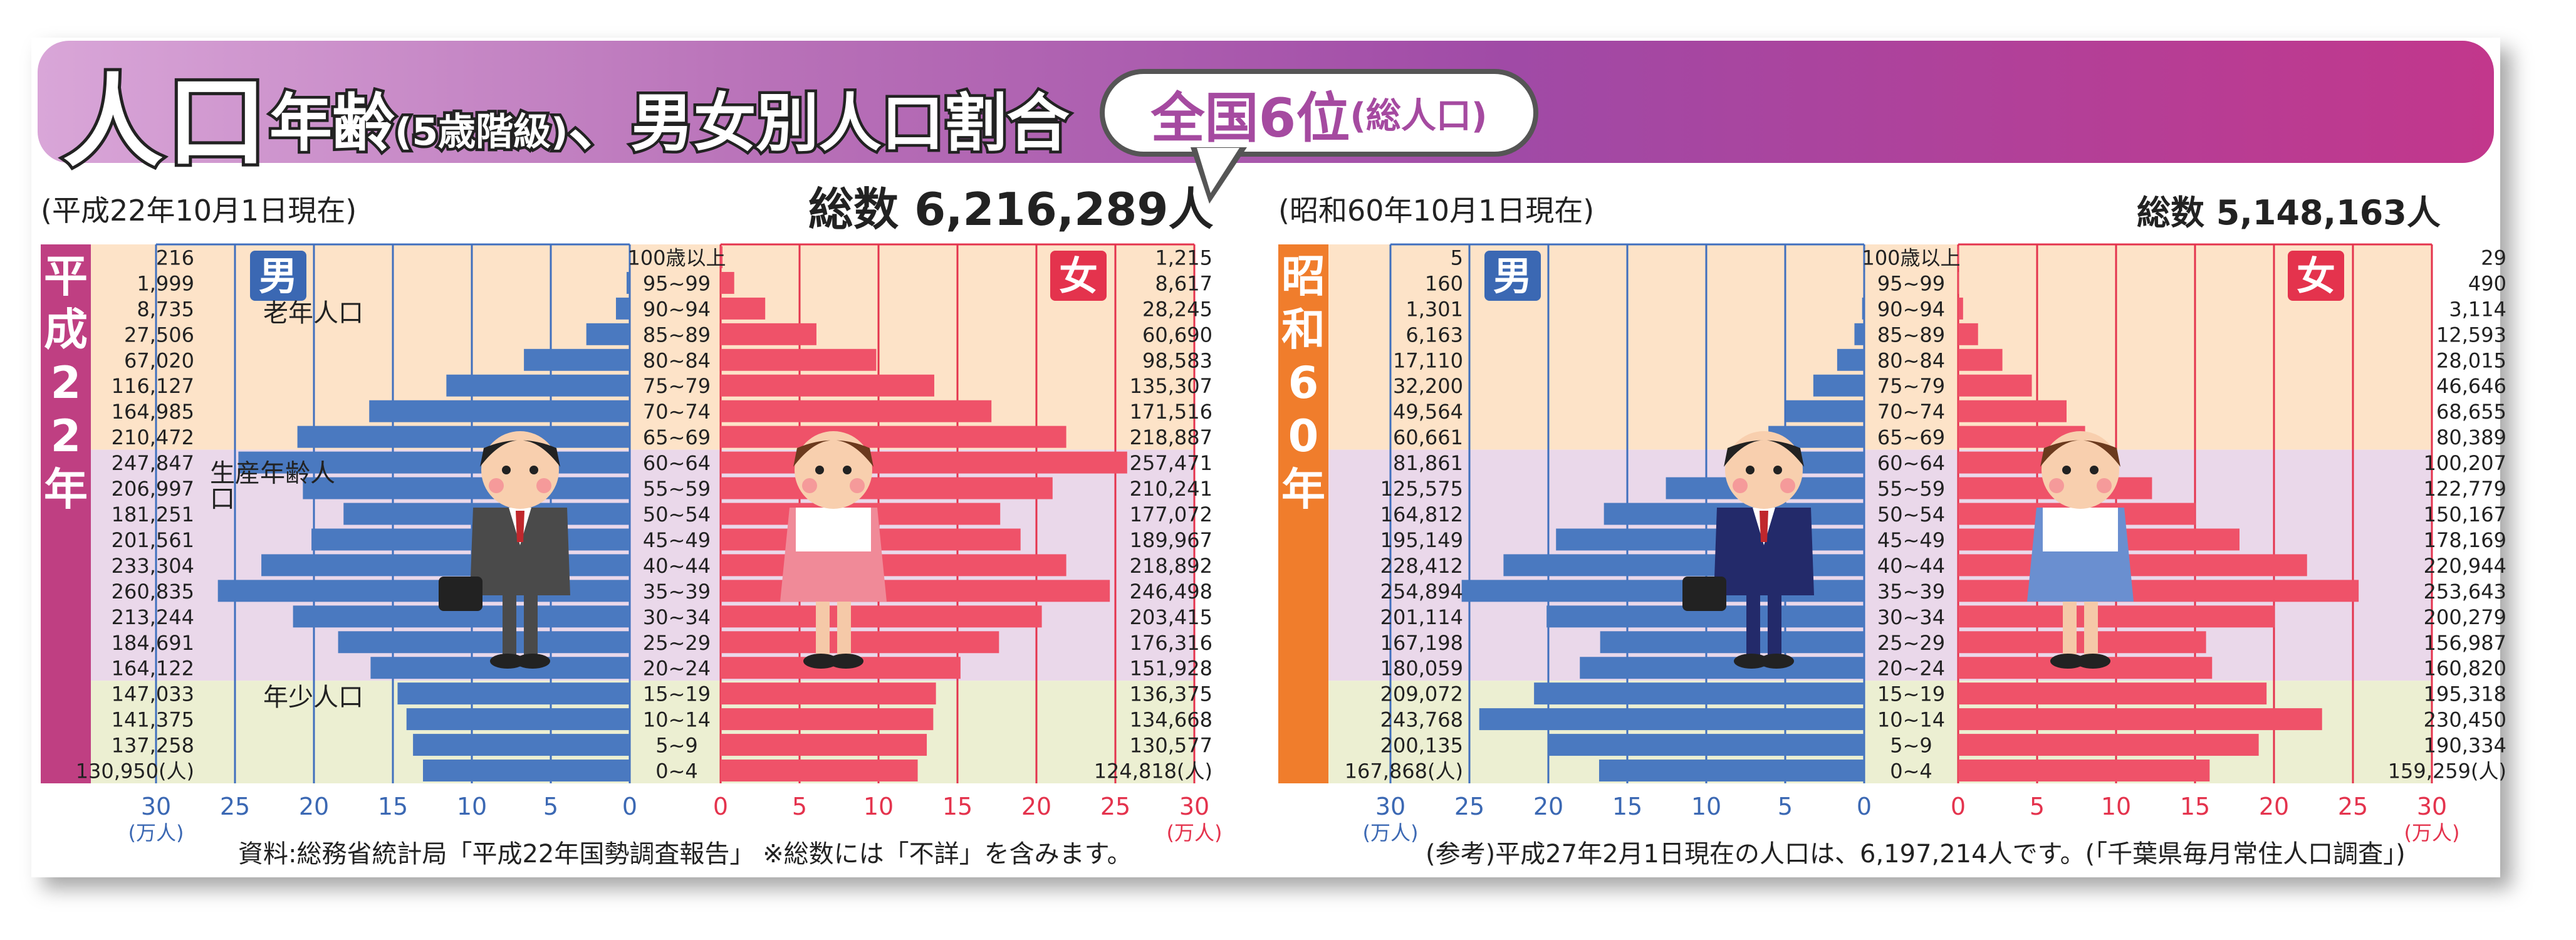 This screenshot has height=940, width=2576. I want to click on p0-female-figure-cheek, so click(810, 485).